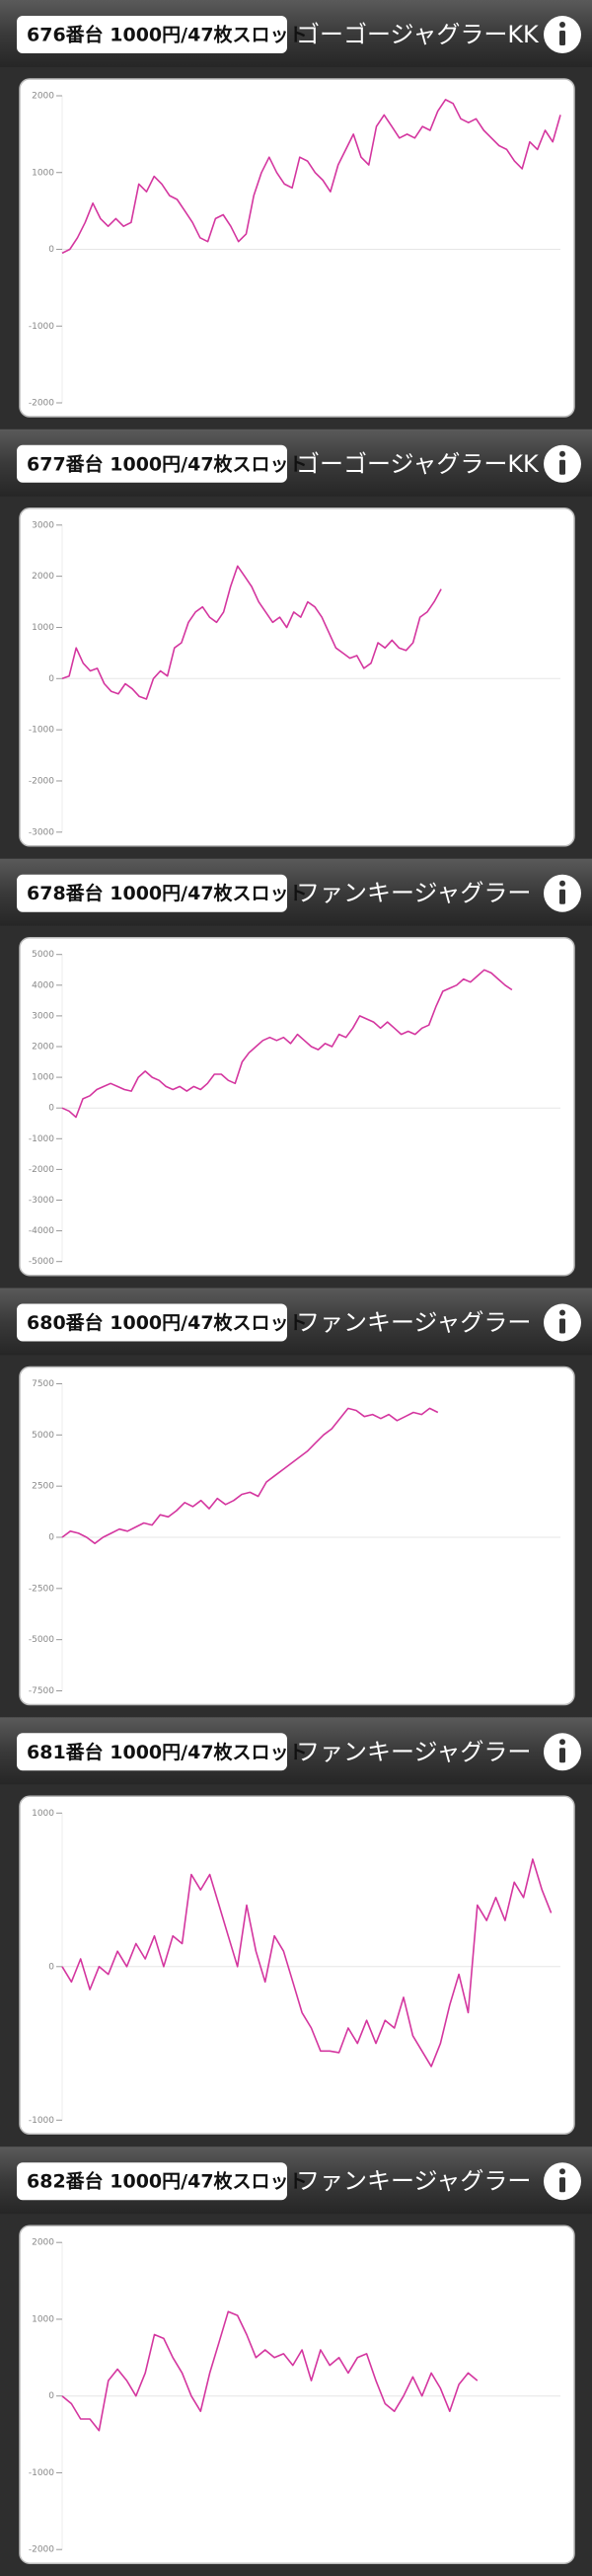 The height and width of the screenshot is (2576, 592). Describe the element at coordinates (43, 1487) in the screenshot. I see `y-tick-label: 2500` at that location.